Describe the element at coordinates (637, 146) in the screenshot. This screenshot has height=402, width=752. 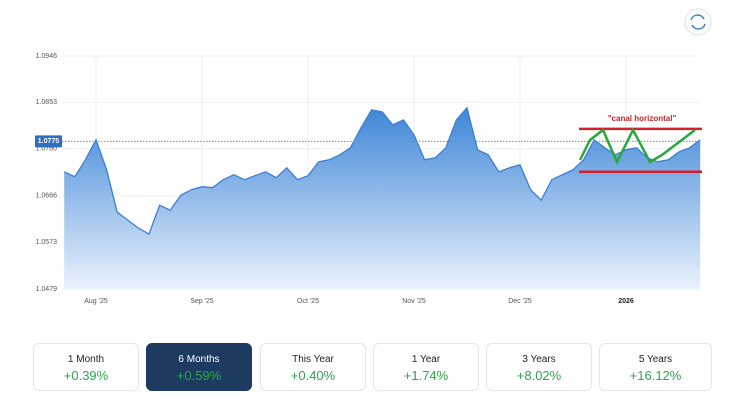
I see `zigzag-annotation` at that location.